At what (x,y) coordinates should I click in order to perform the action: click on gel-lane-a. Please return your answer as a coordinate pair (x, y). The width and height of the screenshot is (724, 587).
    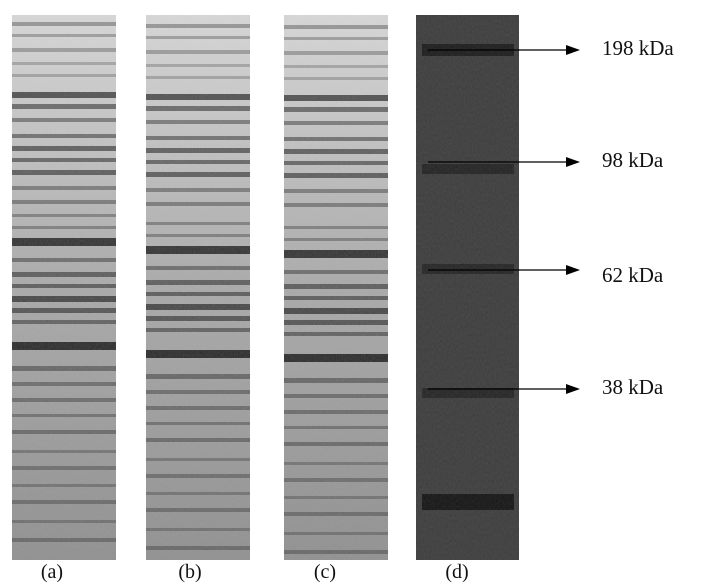
    Looking at the image, I should click on (64, 287).